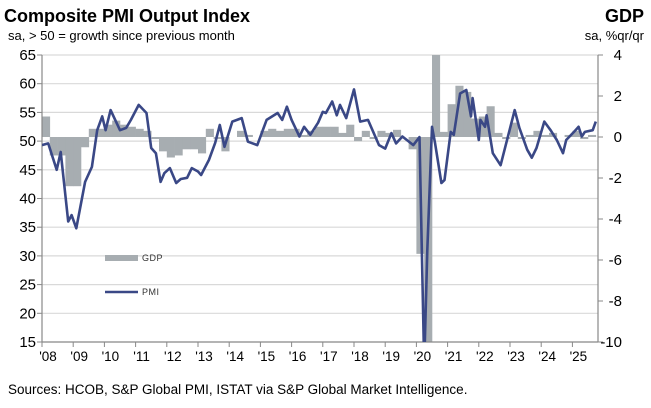 The height and width of the screenshot is (408, 651). Describe the element at coordinates (454, 356) in the screenshot. I see `x-tick-label: '21` at that location.